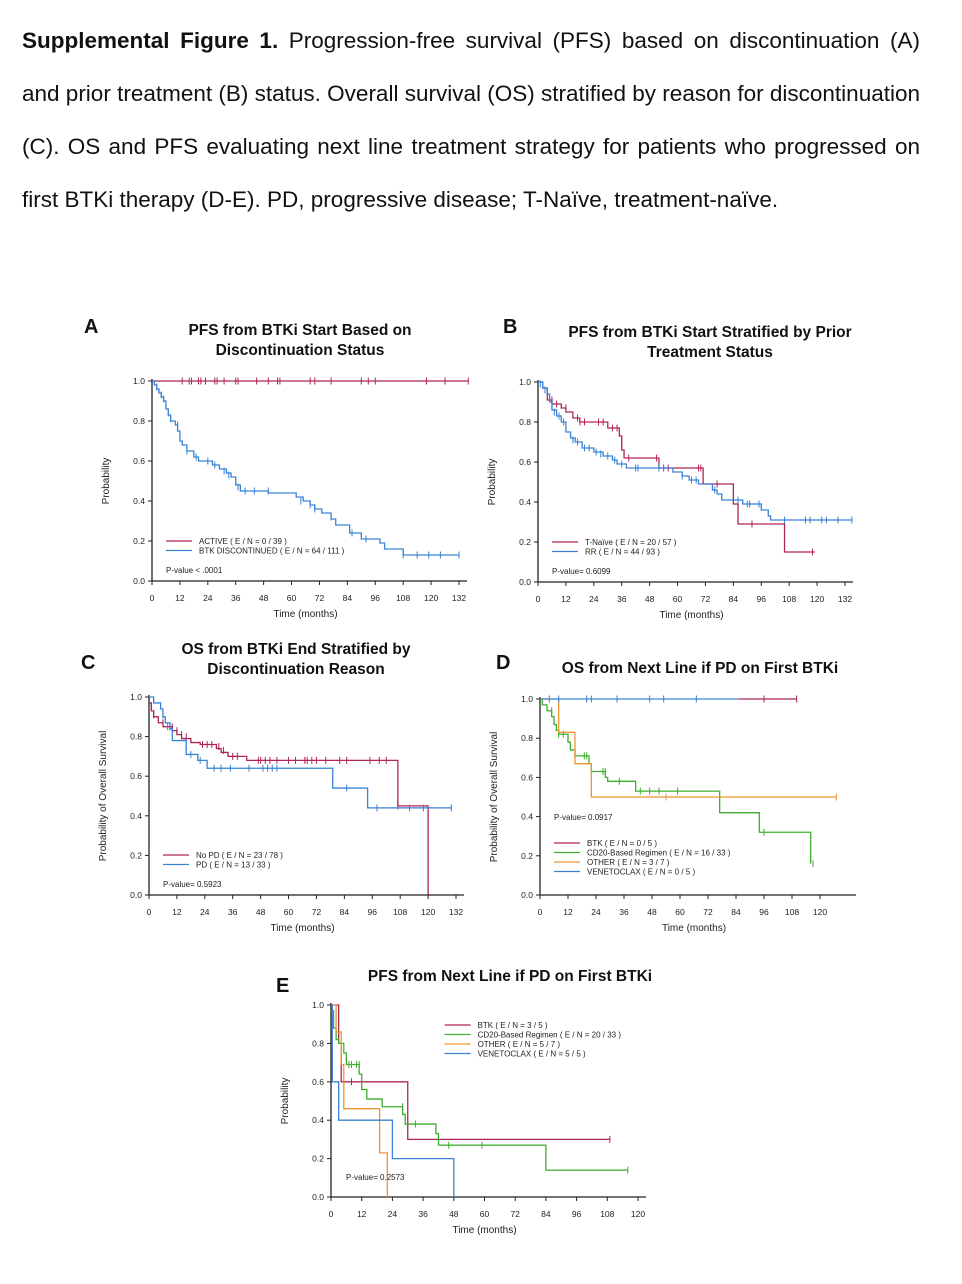 This screenshot has width=962, height=1284. I want to click on legend-label: BTK ( E / N = 3 / 5 ), so click(513, 1025).